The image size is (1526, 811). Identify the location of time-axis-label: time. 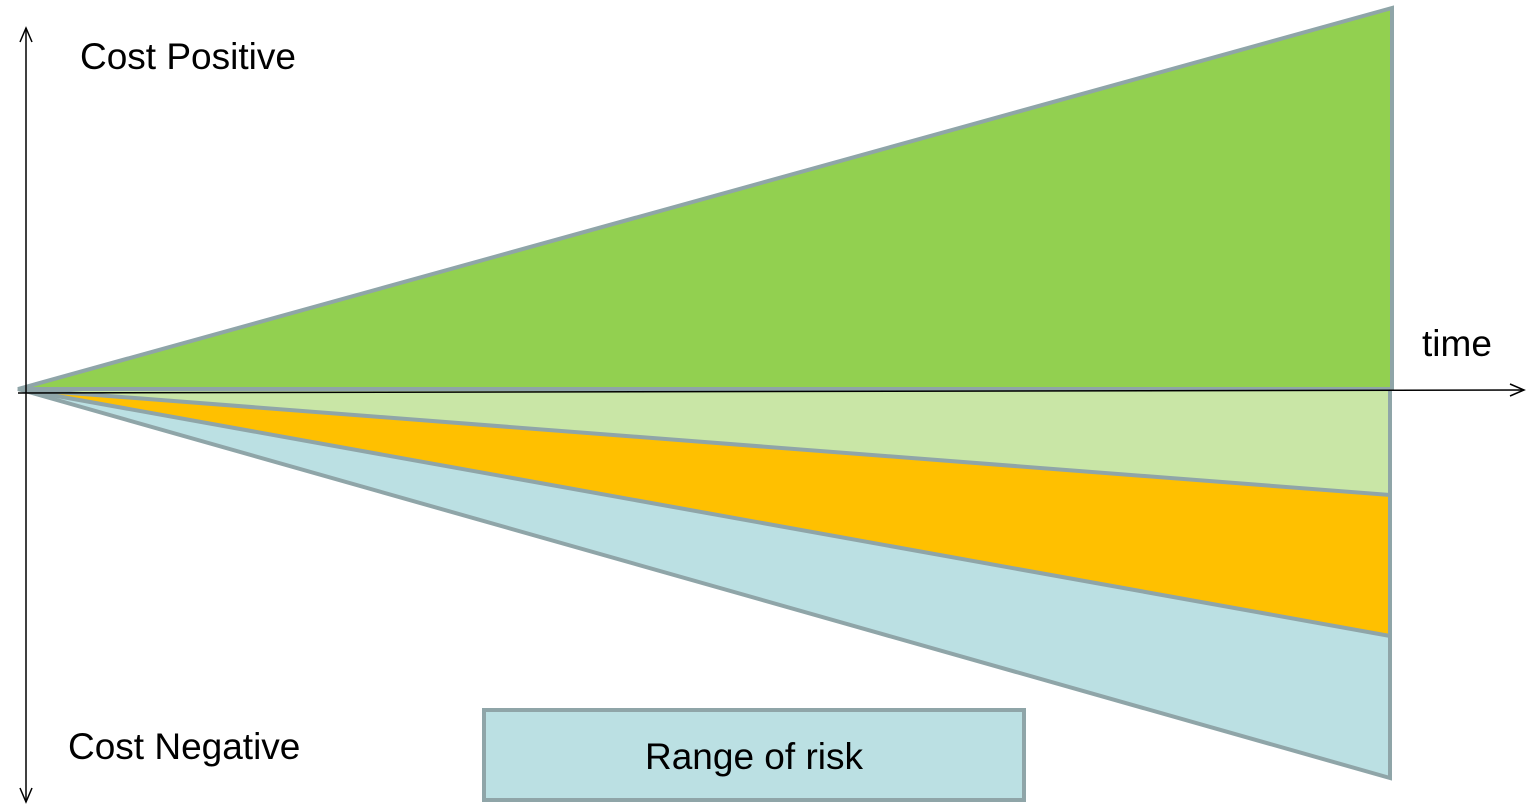
(1457, 343).